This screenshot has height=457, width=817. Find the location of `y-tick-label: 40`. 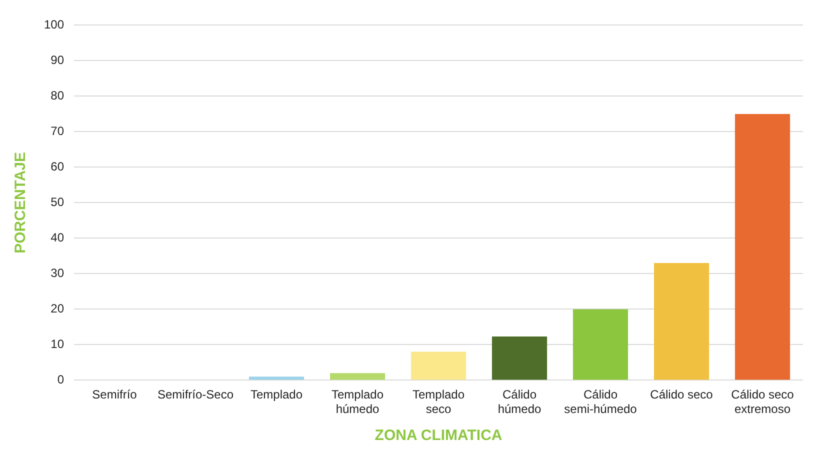

y-tick-label: 40 is located at coordinates (57, 237).